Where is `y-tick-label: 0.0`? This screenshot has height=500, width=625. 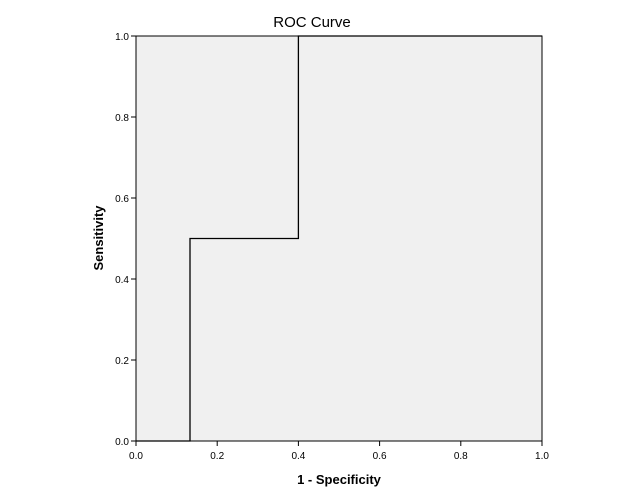
y-tick-label: 0.0 is located at coordinates (122, 442).